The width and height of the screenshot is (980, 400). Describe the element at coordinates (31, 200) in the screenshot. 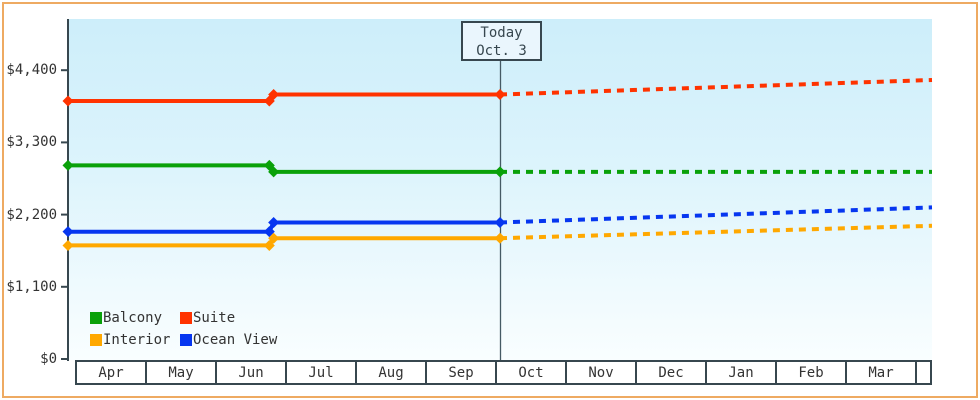

I see `y-axis-labels: $4,400 $3,300 $2,200 $1,100 $0` at that location.